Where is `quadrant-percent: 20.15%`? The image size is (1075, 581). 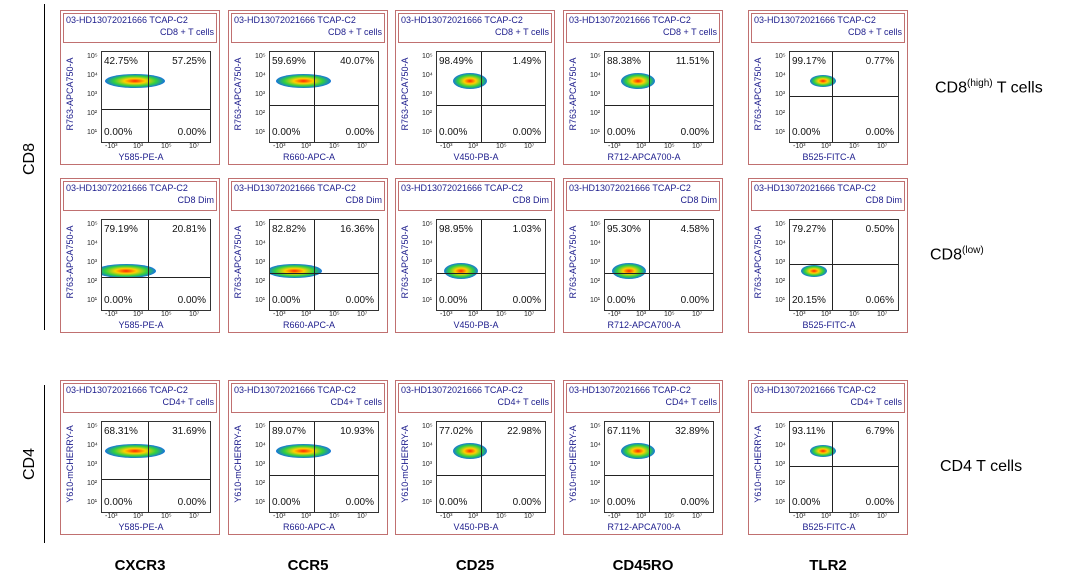
quadrant-percent: 20.15% is located at coordinates (809, 300).